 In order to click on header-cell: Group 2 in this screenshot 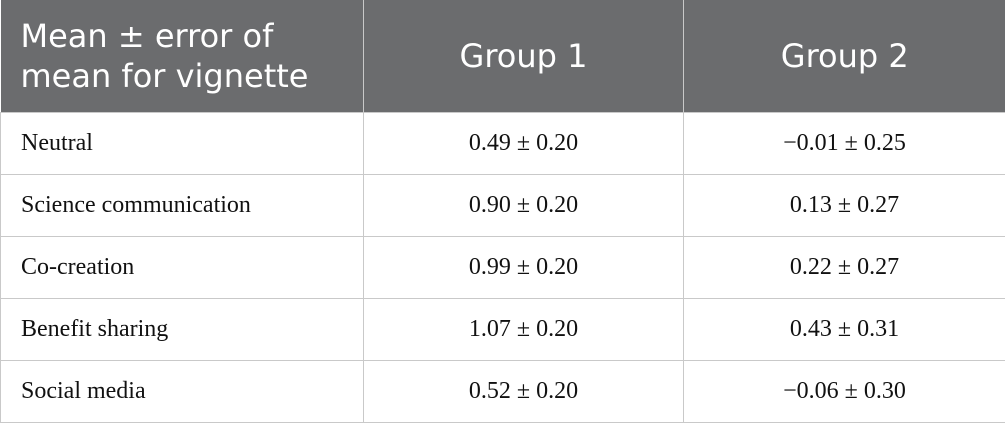, I will do `click(844, 56)`.